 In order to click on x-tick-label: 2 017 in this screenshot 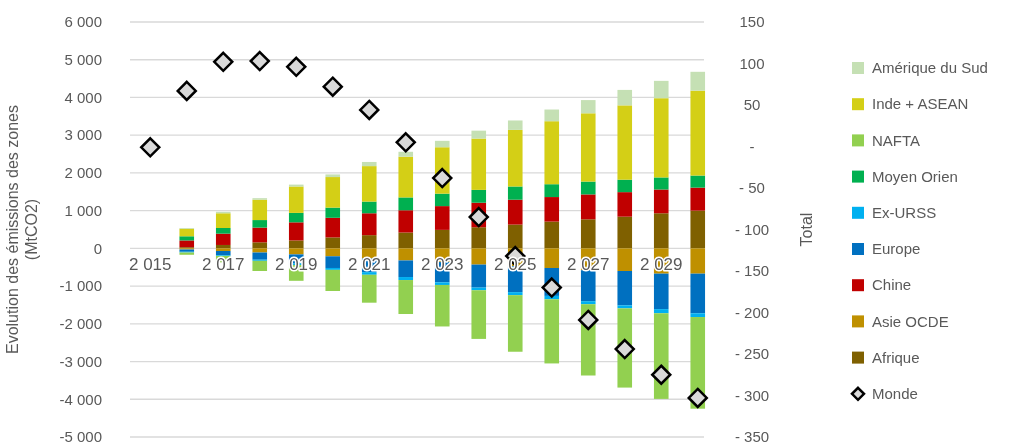, I will do `click(223, 265)`.